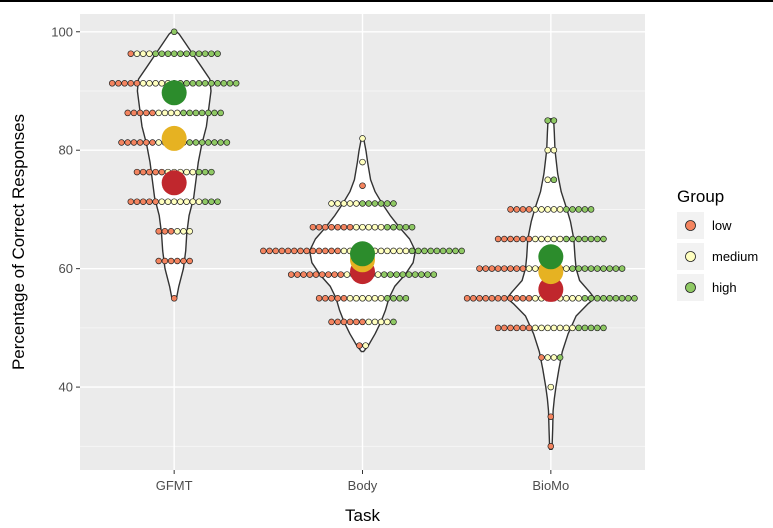  What do you see at coordinates (62, 31) in the screenshot?
I see `y-tick-label: 100` at bounding box center [62, 31].